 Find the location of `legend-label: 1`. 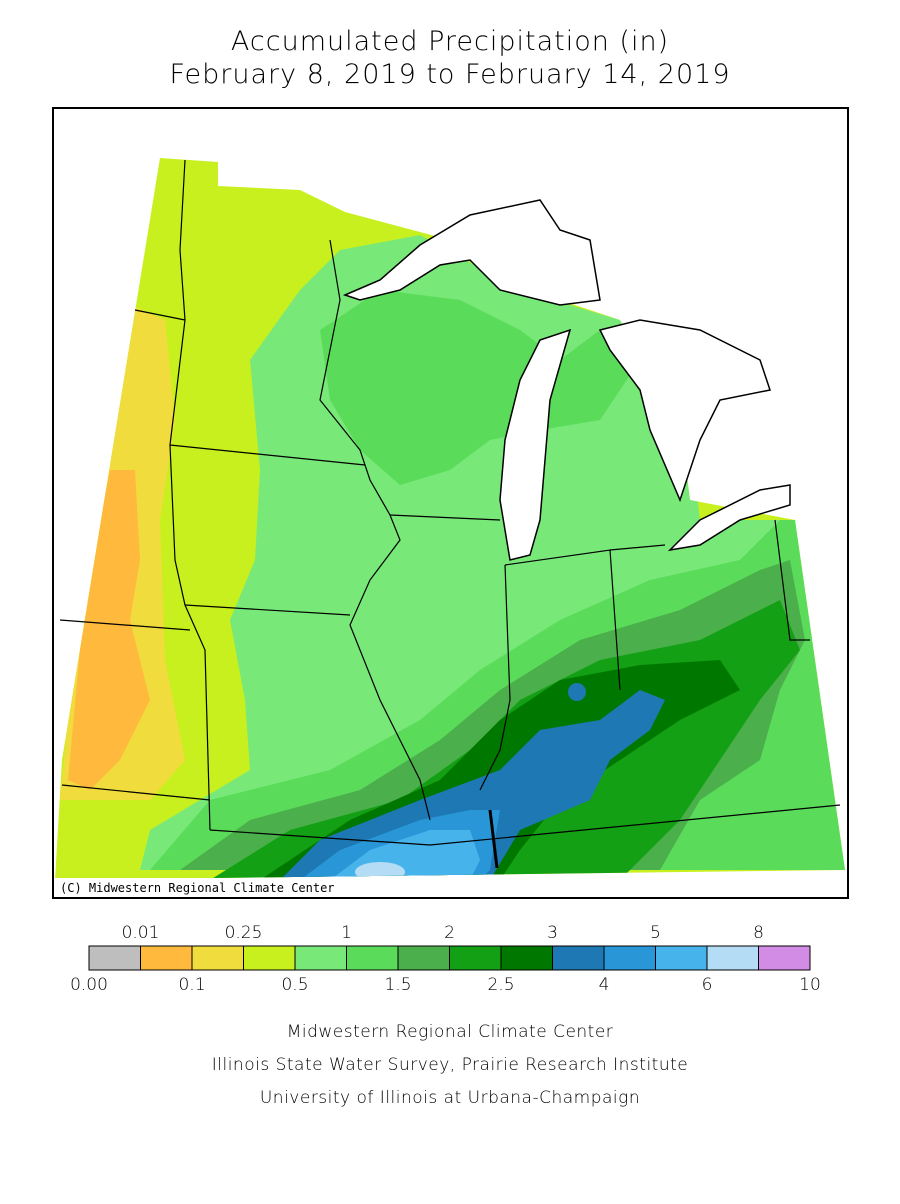

legend-label: 1 is located at coordinates (346, 933).